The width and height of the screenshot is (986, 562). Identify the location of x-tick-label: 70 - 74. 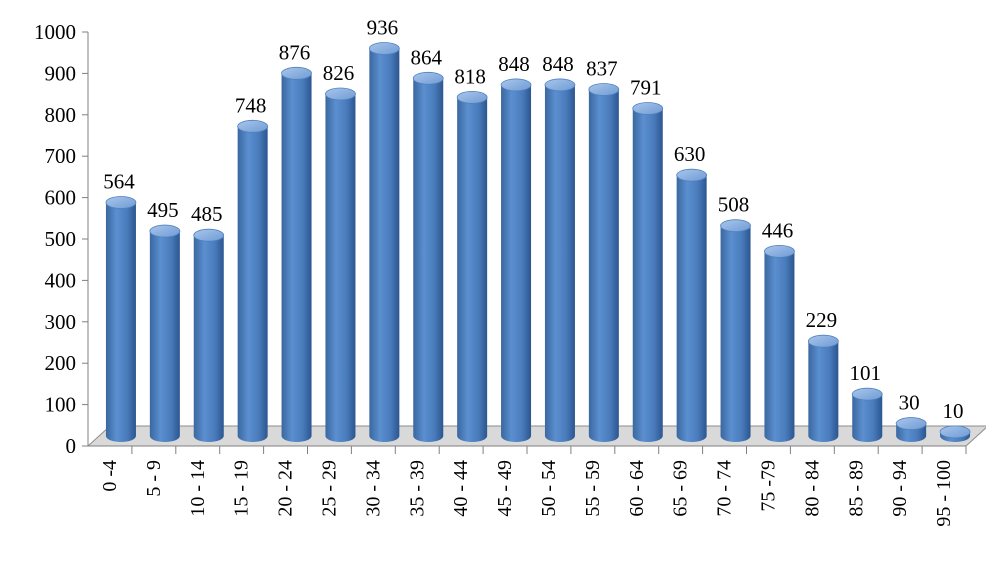
(725, 488).